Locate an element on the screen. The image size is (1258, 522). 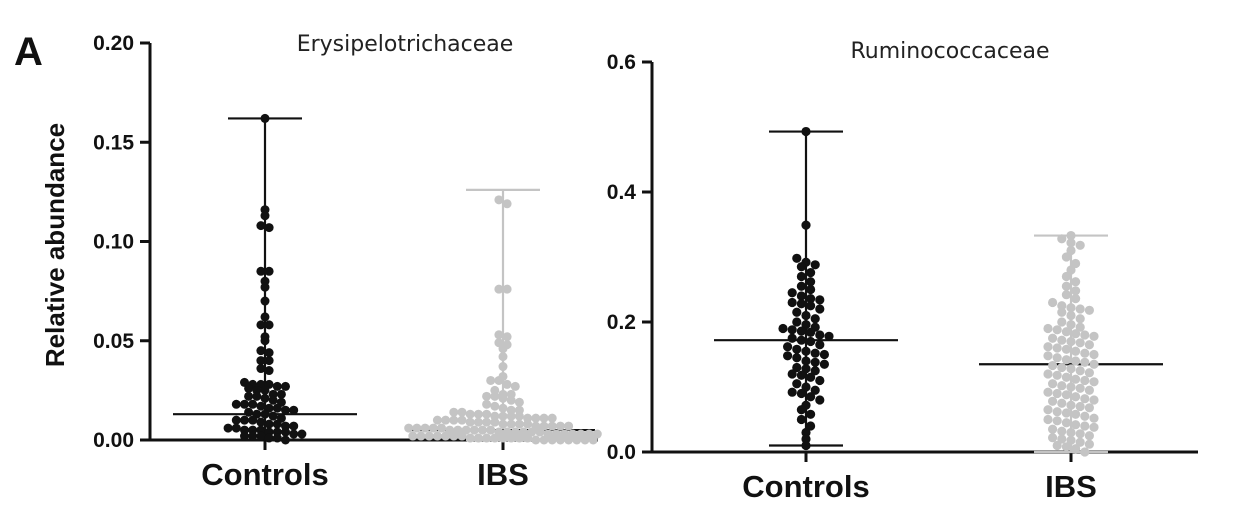
x-tick-label: Controls is located at coordinates (805, 486).